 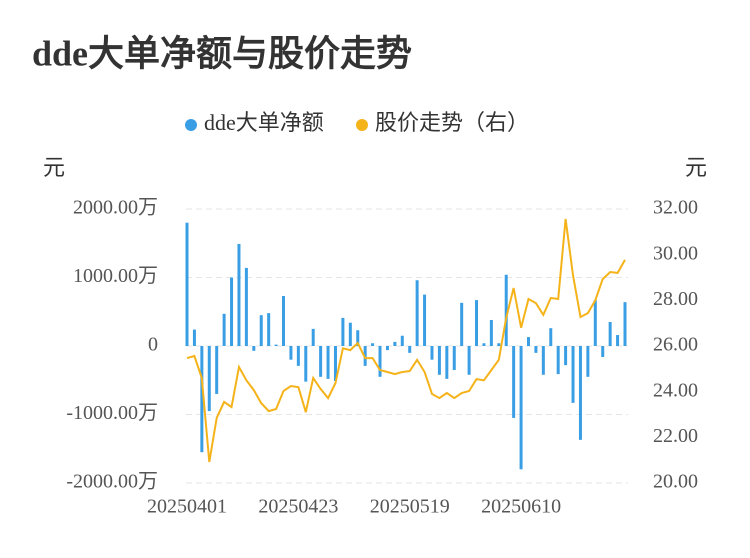 What do you see at coordinates (675, 482) in the screenshot?
I see `y2-tick-label: 20.00` at bounding box center [675, 482].